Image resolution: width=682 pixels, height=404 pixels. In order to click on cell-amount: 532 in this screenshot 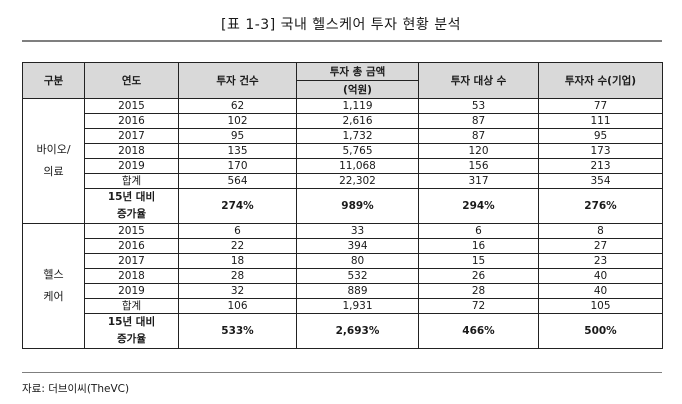, I will do `click(357, 276)`.